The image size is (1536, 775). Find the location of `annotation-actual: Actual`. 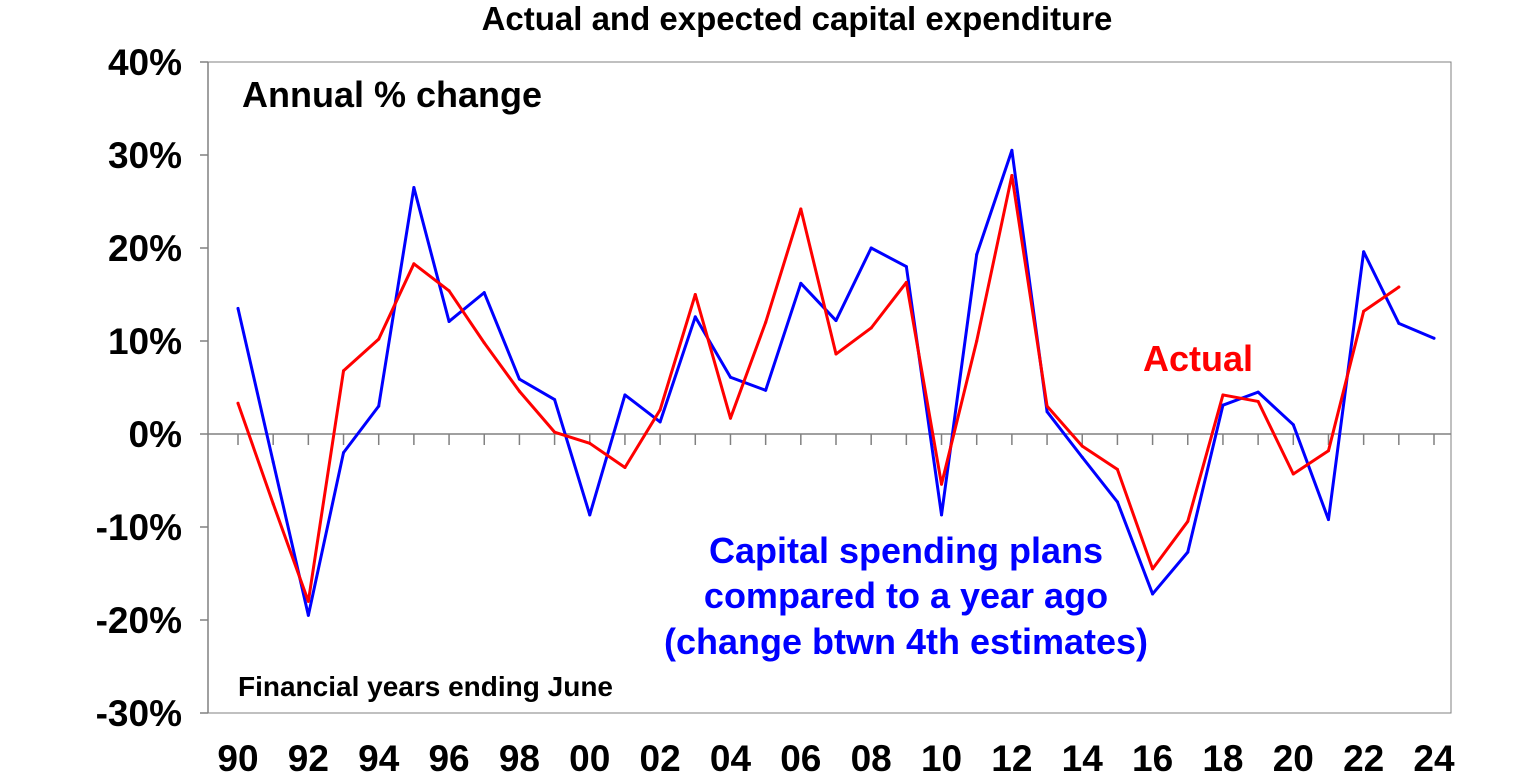

annotation-actual: Actual is located at coordinates (1198, 358).